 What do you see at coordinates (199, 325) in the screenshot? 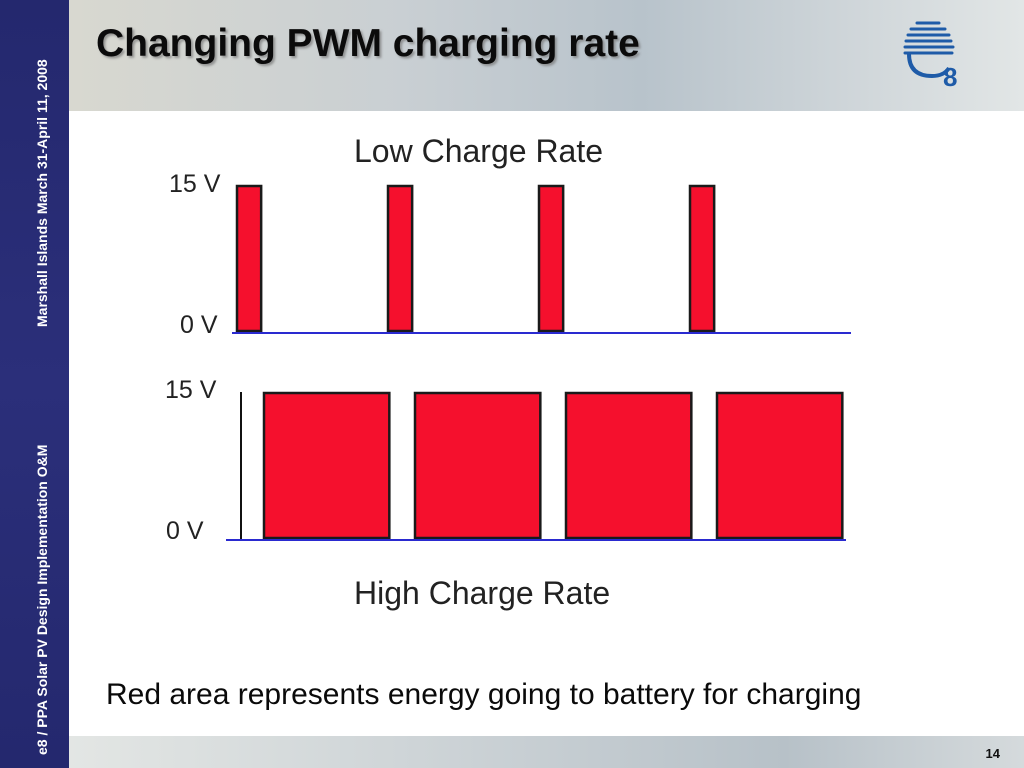
I see `low-zero-voltage-label: 0 V` at bounding box center [199, 325].